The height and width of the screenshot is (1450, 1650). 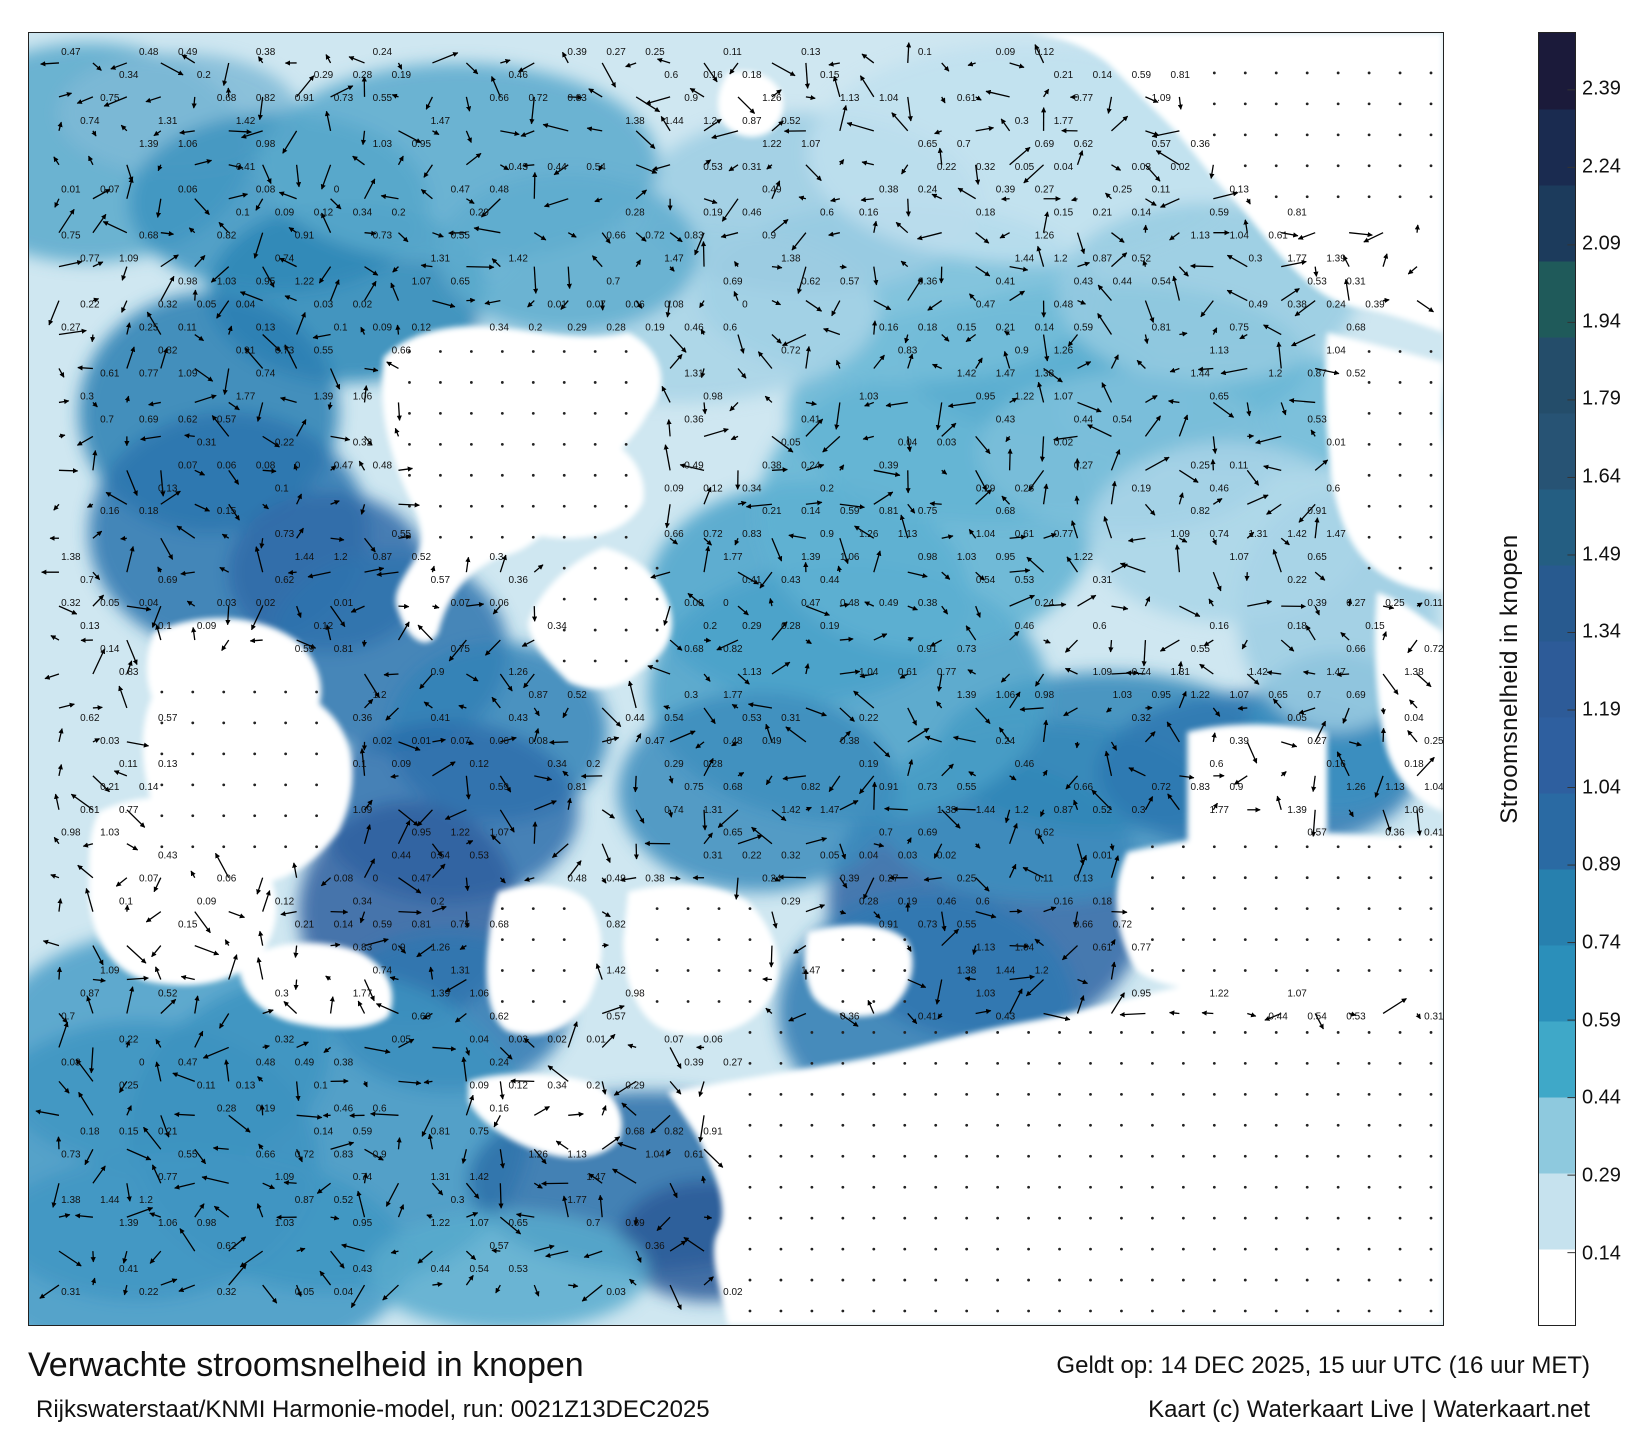 I want to click on speed-label: 0.74, so click(x=674, y=810).